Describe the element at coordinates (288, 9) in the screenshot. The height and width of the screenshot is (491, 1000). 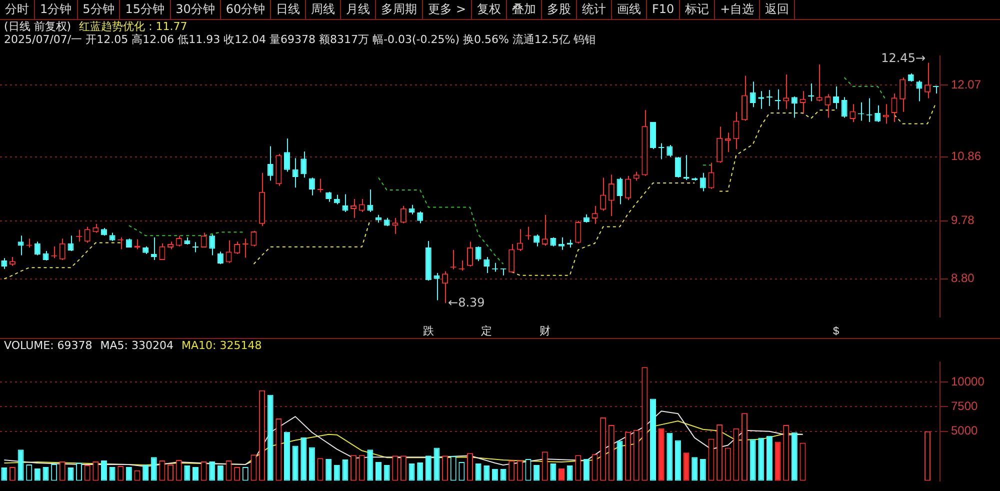
I see `text: 日线` at that location.